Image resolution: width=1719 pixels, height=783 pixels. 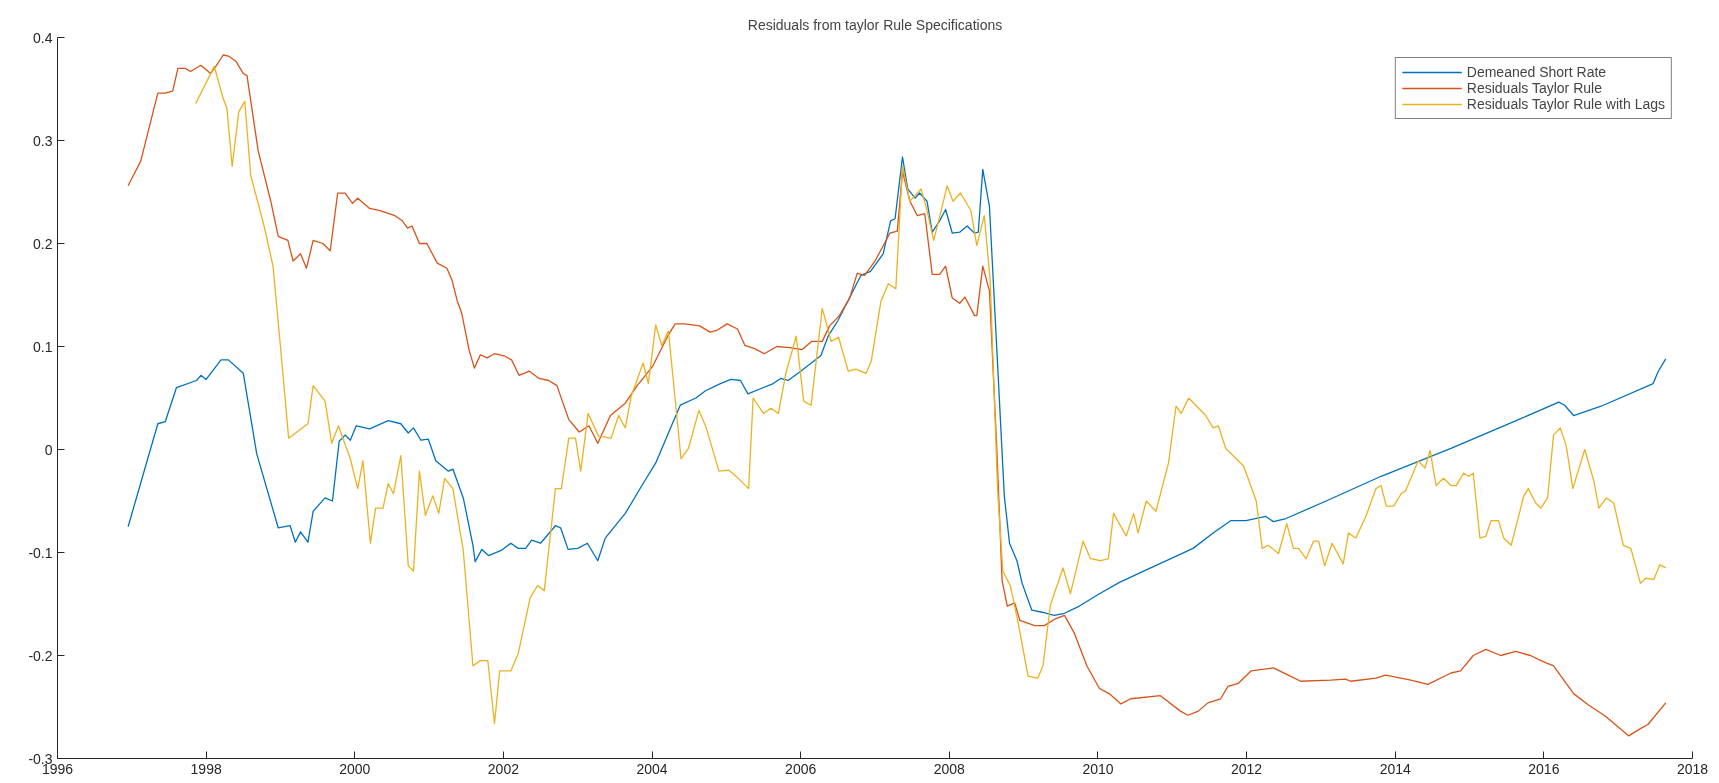 What do you see at coordinates (43, 243) in the screenshot?
I see `y-tick-label: 0.2` at bounding box center [43, 243].